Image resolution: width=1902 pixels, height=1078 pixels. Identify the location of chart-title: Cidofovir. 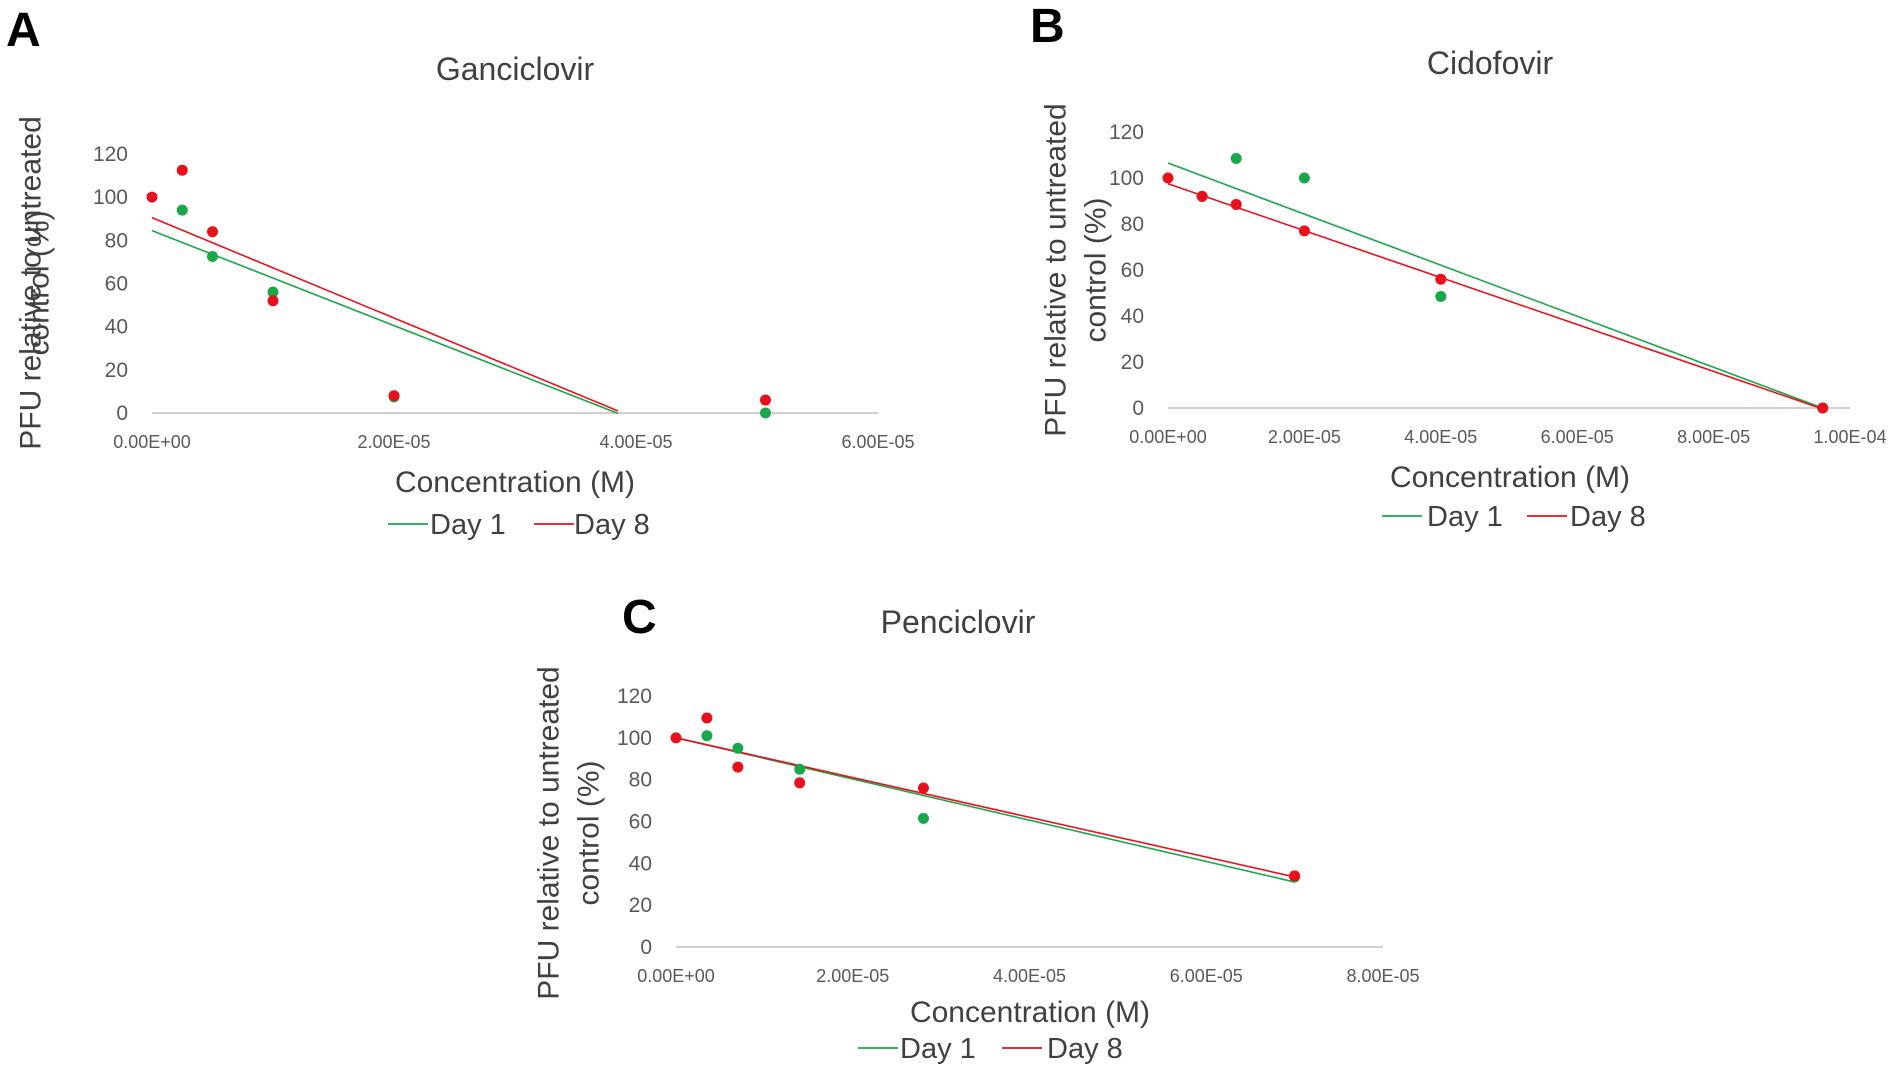
(1490, 63).